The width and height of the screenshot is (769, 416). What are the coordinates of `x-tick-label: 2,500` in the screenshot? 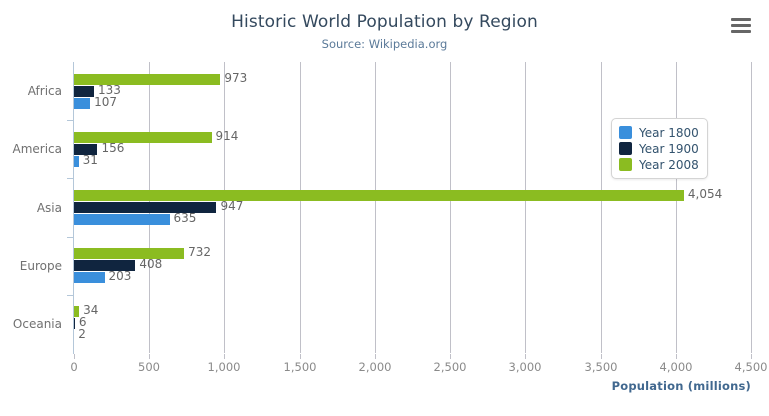 It's located at (450, 367).